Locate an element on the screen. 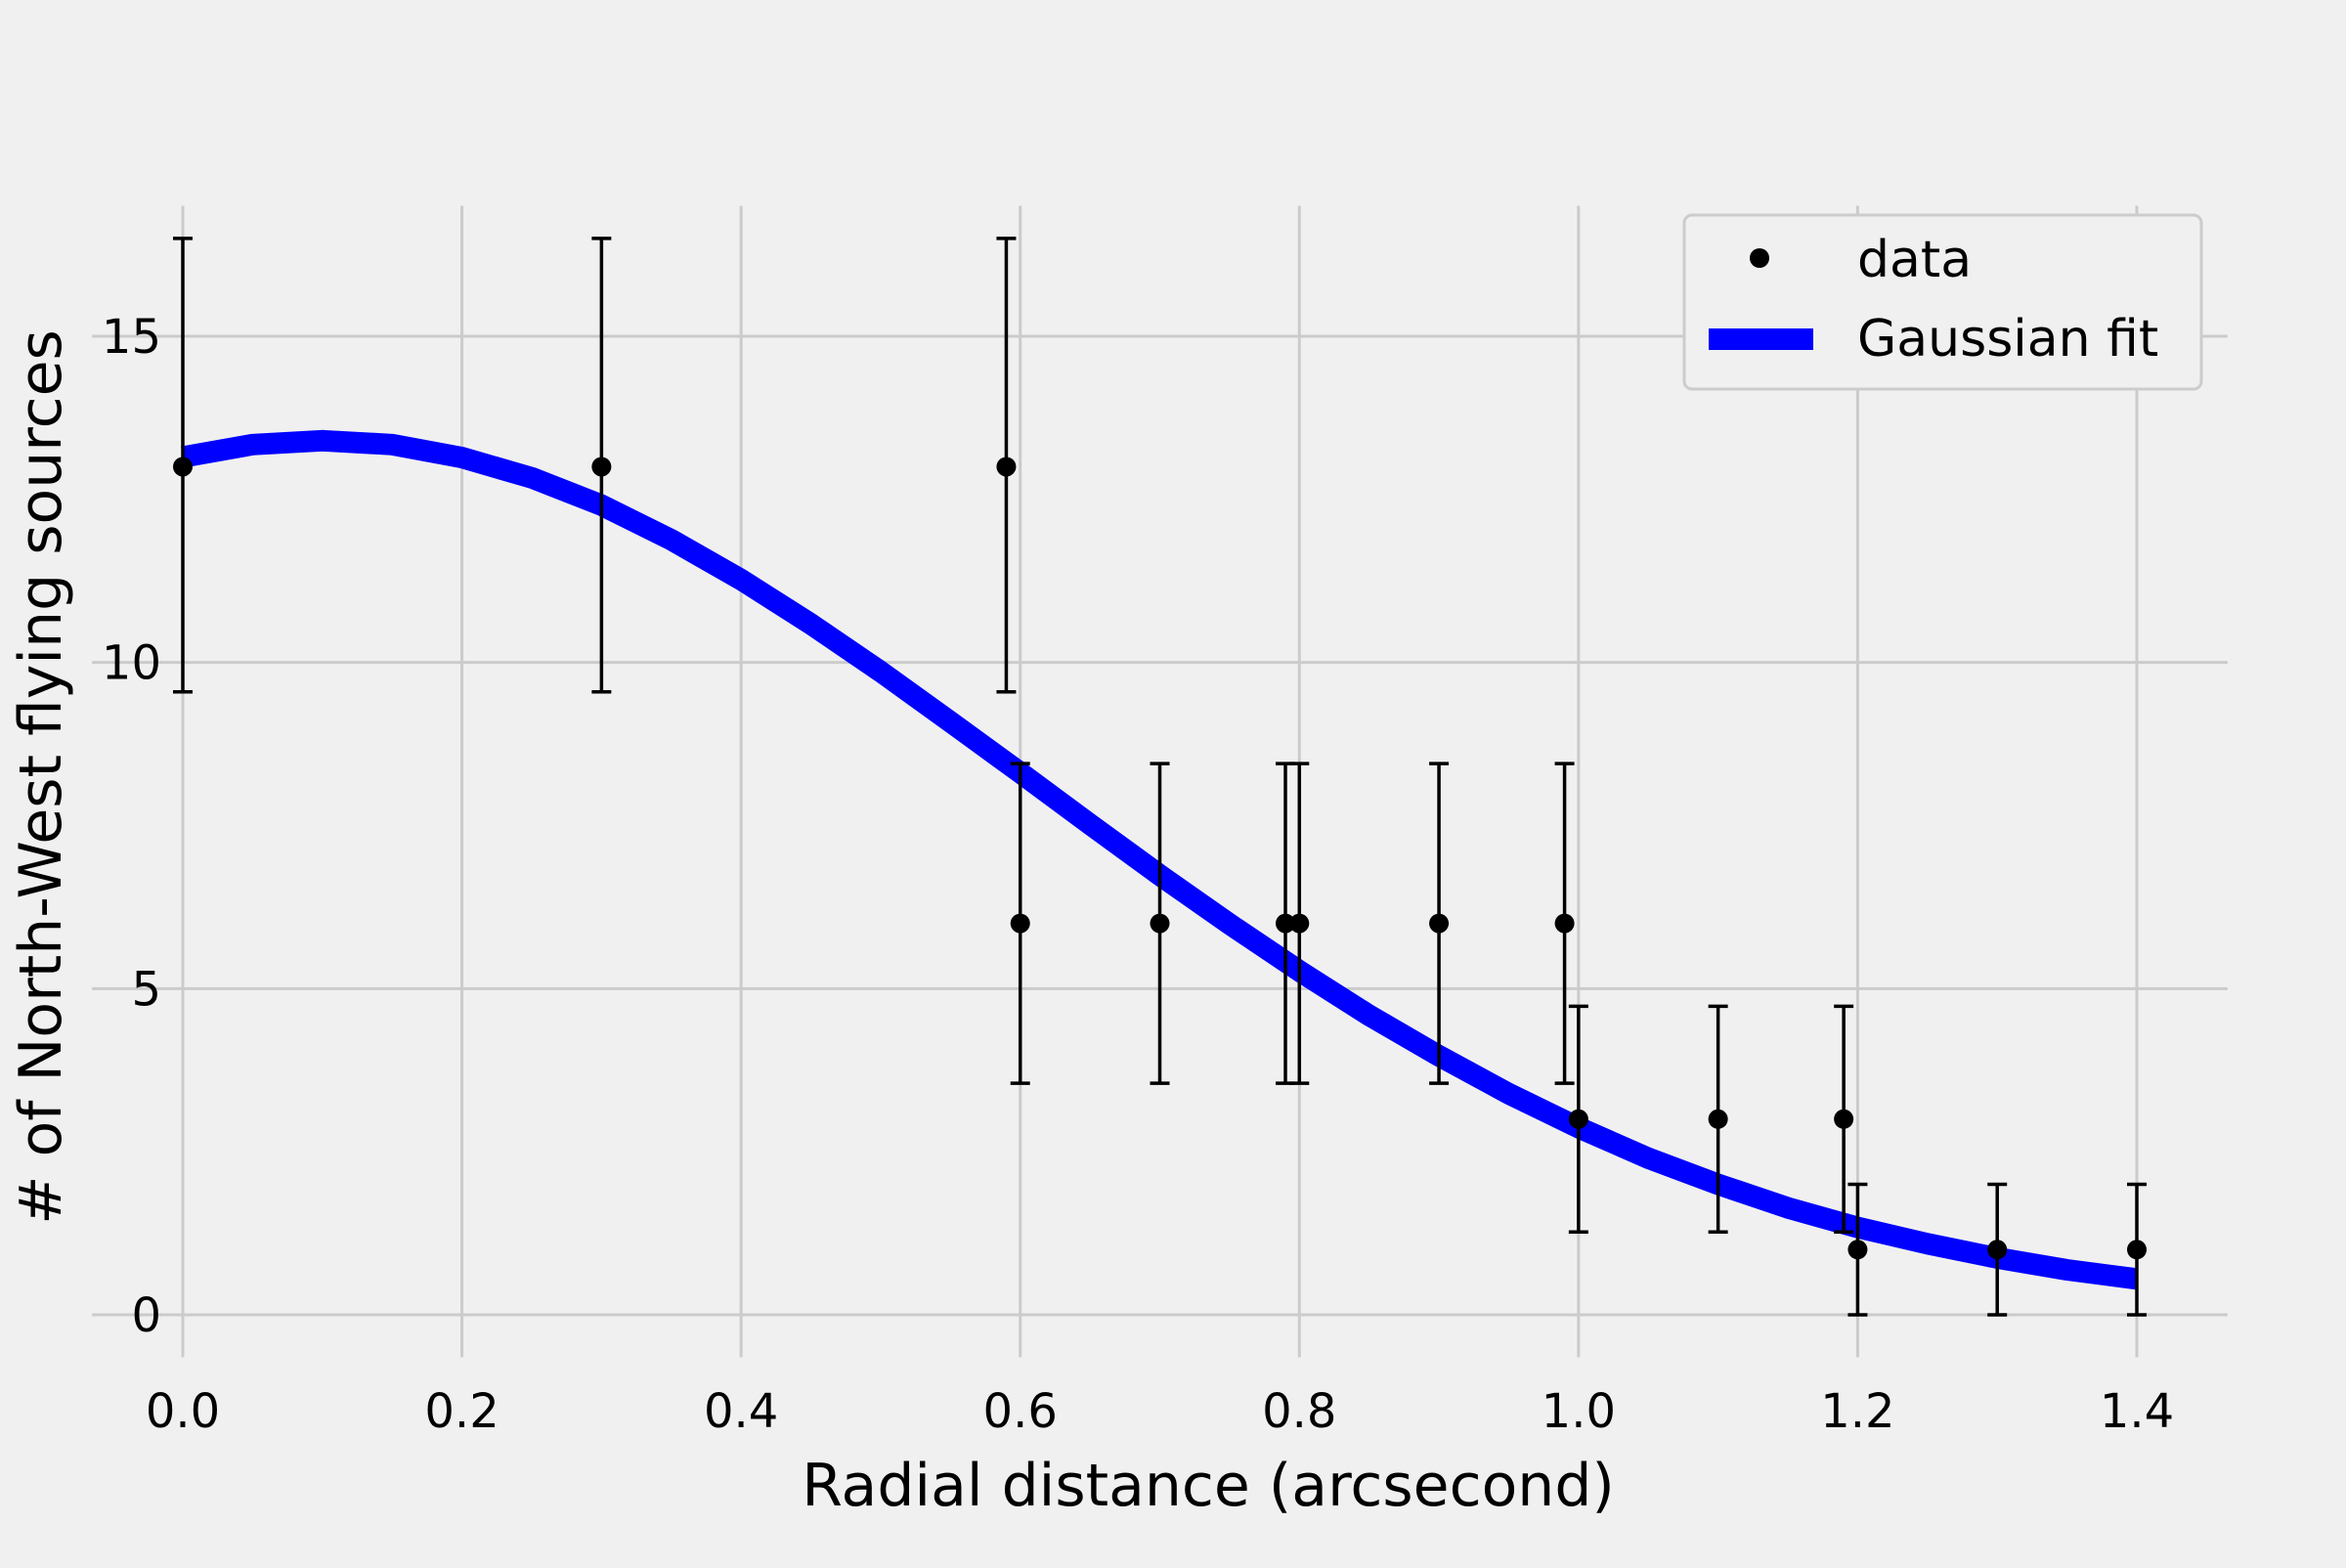 Image resolution: width=2346 pixels, height=1568 pixels. legend-box is located at coordinates (1943, 302).